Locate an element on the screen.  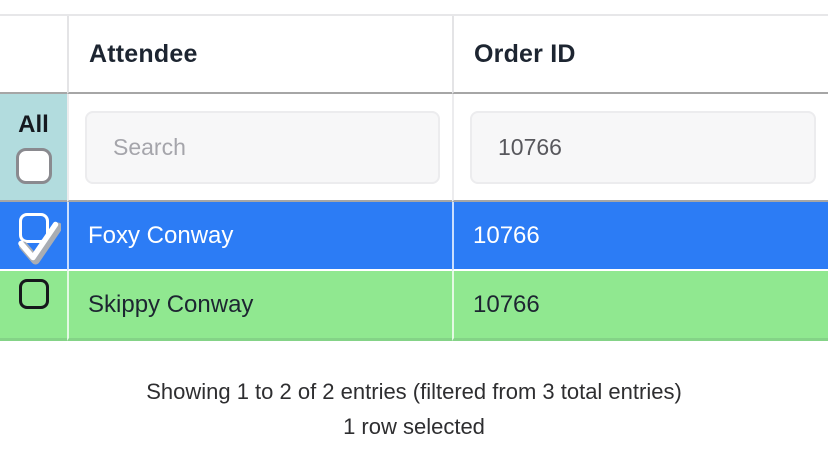
order-id-column-label: Order ID is located at coordinates (525, 53).